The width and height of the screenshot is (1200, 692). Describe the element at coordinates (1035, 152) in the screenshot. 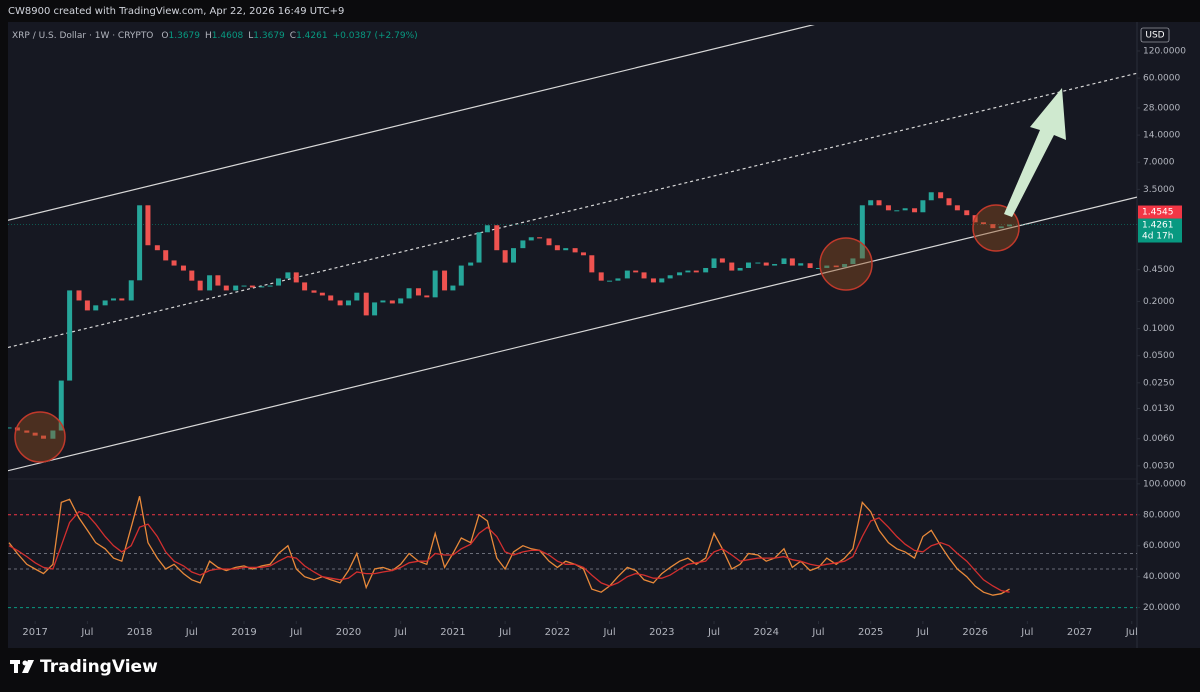

I see `up-arrow` at that location.